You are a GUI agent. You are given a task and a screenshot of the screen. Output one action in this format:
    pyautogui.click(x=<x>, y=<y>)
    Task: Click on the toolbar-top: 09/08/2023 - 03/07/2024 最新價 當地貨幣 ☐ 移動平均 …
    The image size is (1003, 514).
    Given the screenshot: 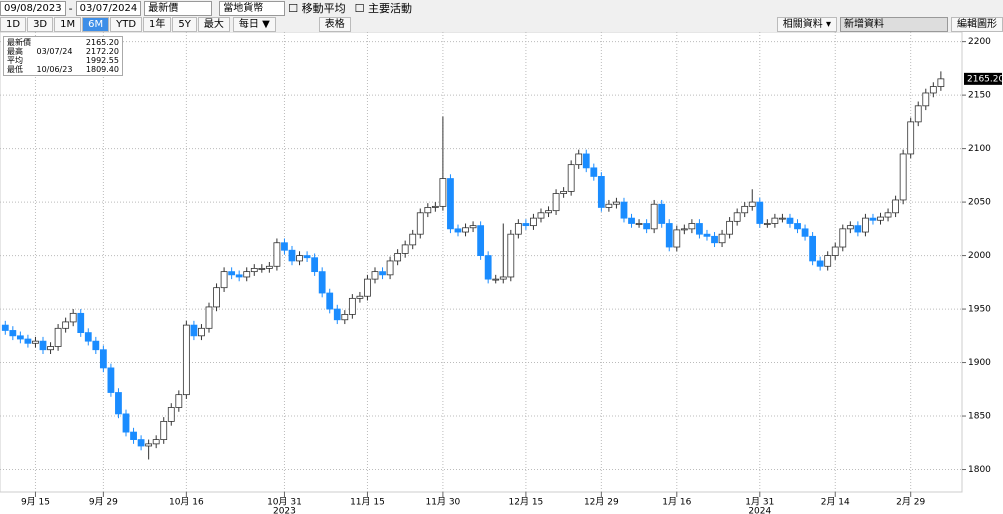 What is the action you would take?
    pyautogui.click(x=501, y=8)
    